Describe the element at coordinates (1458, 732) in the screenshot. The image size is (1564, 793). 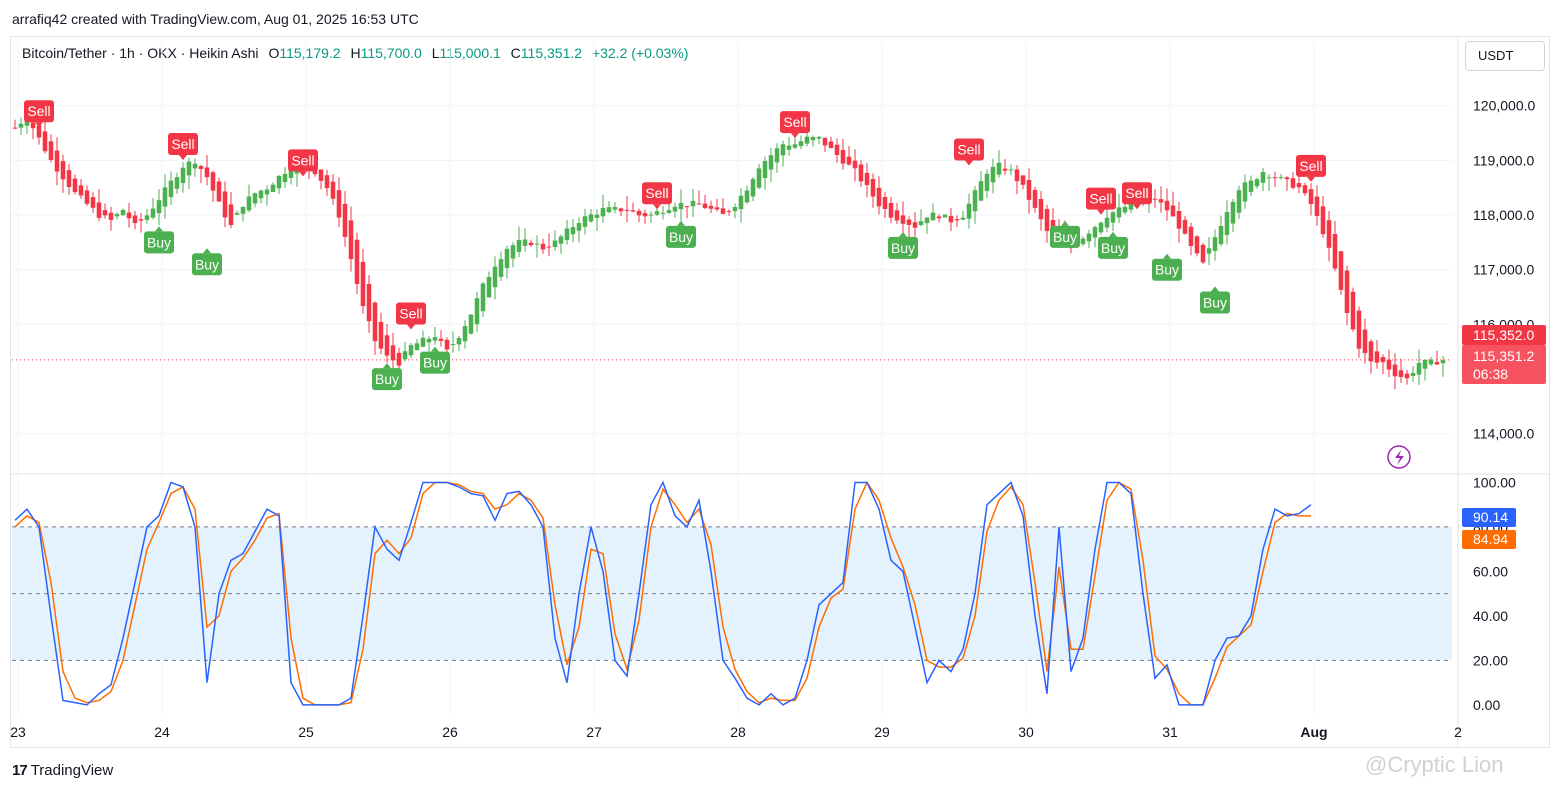
I see `x-tick-label: 2` at that location.